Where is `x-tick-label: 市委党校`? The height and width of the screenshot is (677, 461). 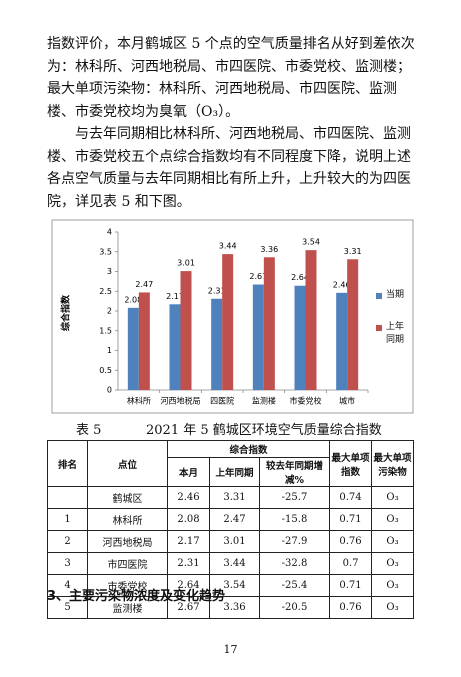 x-tick-label: 市委党校 is located at coordinates (306, 401).